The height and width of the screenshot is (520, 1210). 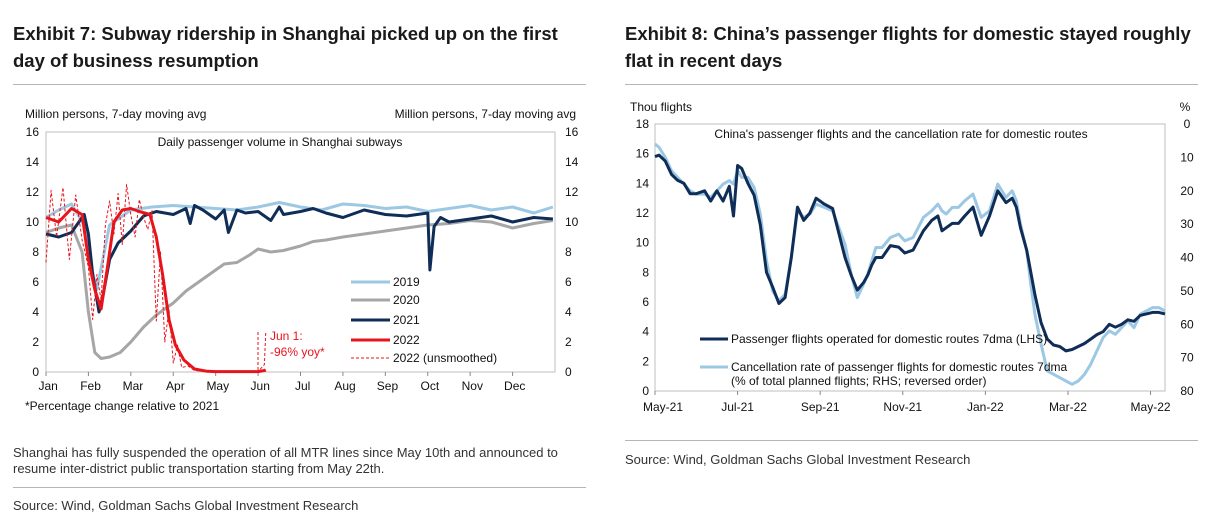 What do you see at coordinates (1151, 407) in the screenshot?
I see `chart8-xtick-label: May-22` at bounding box center [1151, 407].